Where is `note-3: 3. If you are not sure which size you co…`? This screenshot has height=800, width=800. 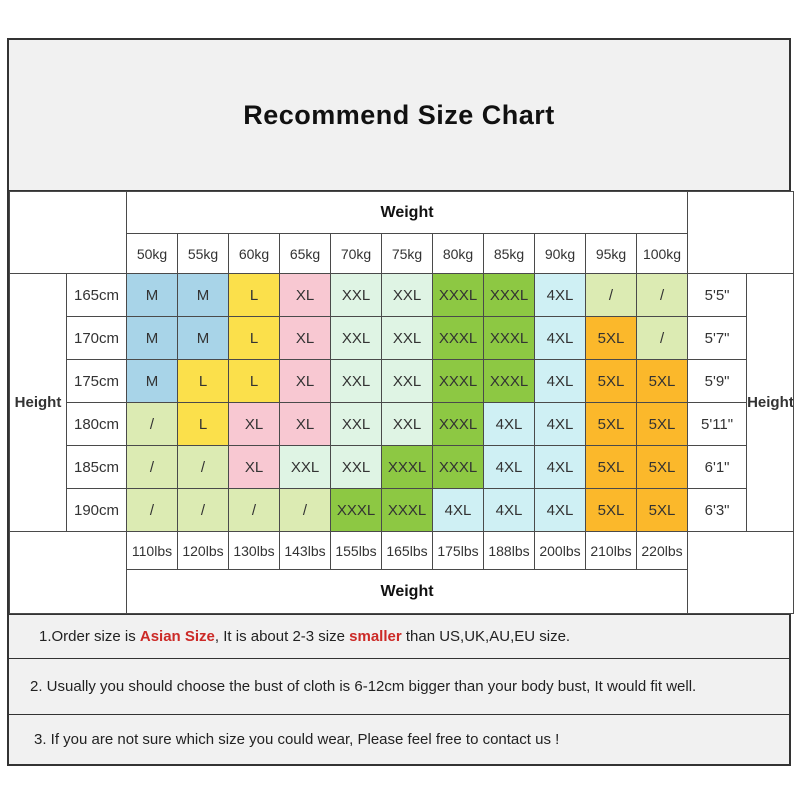 note-3: 3. If you are not sure which size you co… is located at coordinates (399, 739).